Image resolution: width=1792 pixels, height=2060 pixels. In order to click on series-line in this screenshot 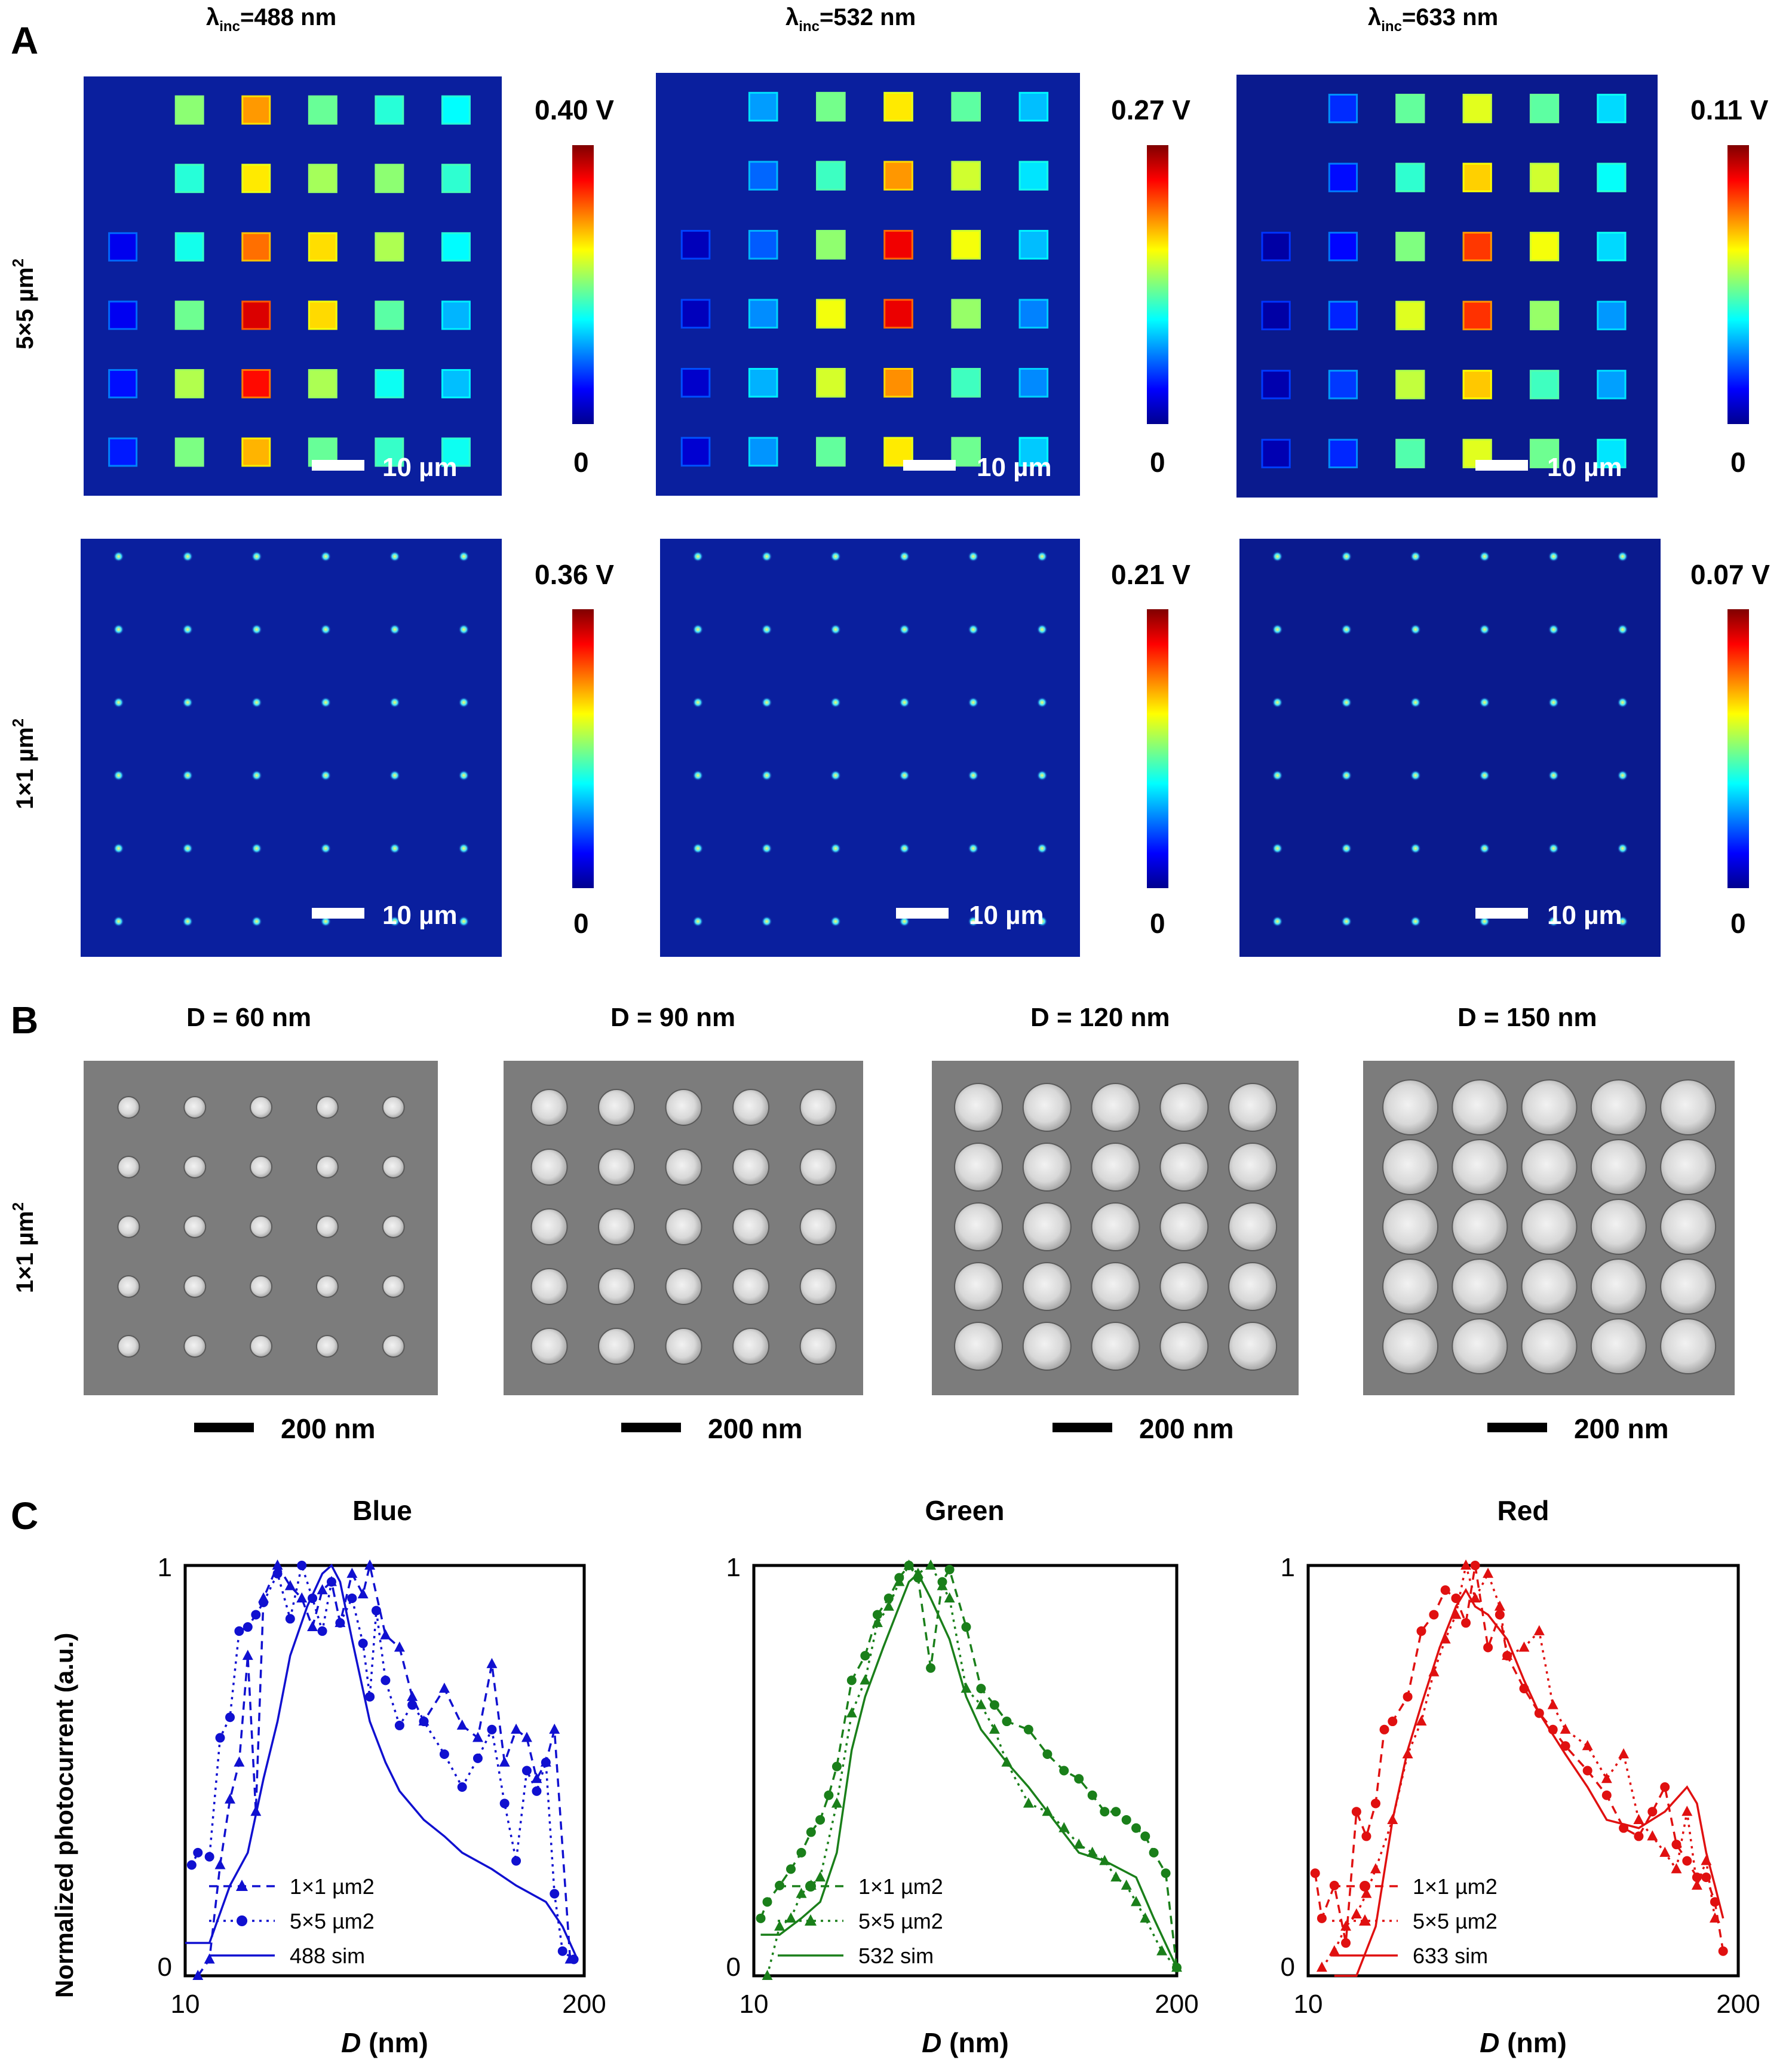, I will do `click(972, 1770)`.